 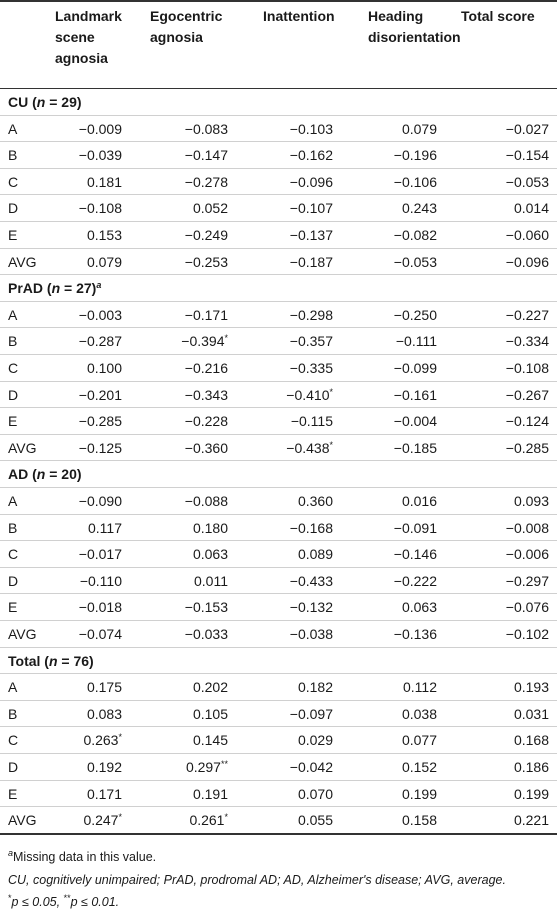 I want to click on cell: −0.153, so click(x=206, y=607).